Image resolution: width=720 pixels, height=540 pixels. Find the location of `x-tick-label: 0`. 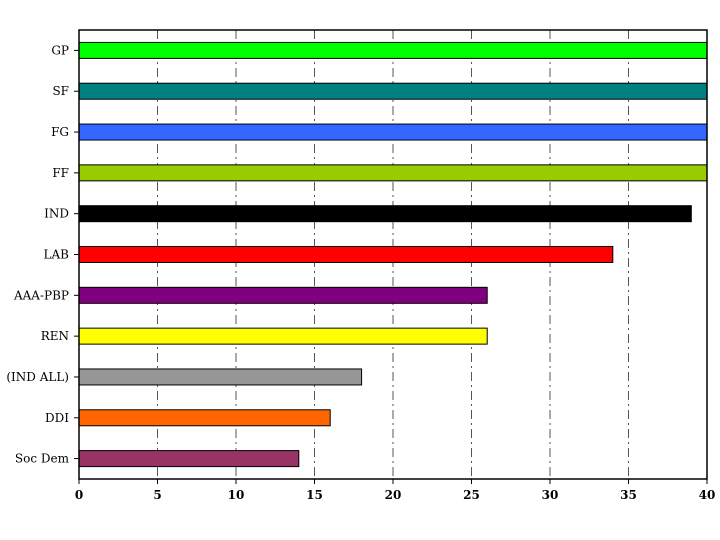

x-tick-label: 0 is located at coordinates (79, 495).